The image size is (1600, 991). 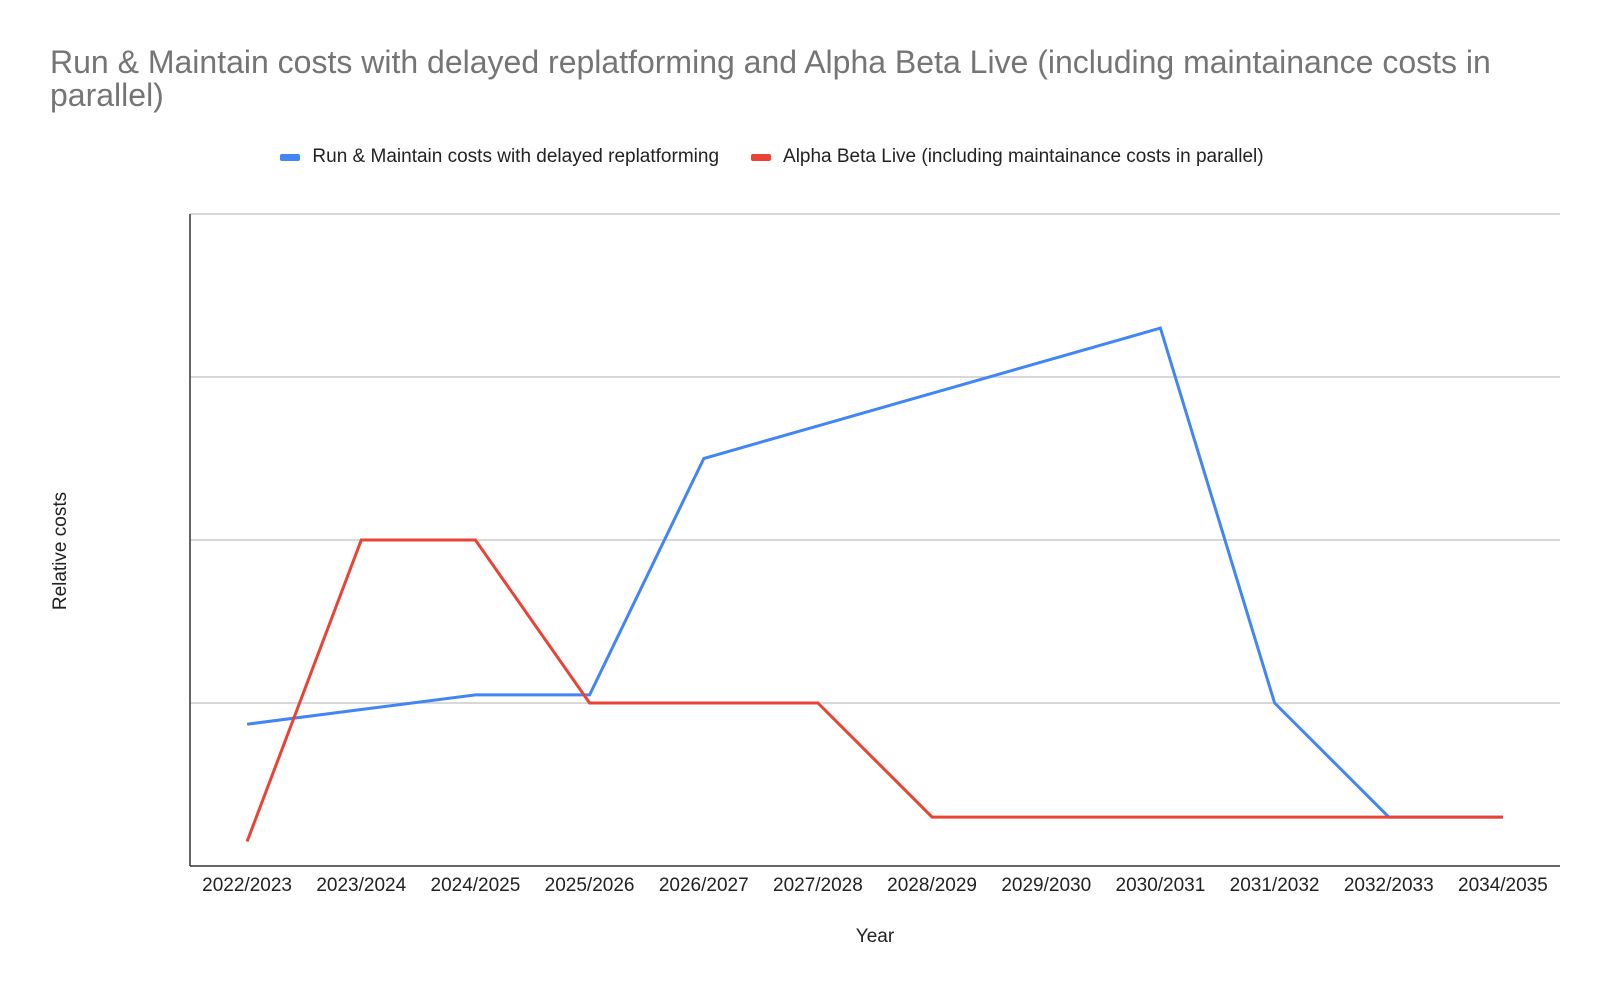 What do you see at coordinates (361, 885) in the screenshot?
I see `x-tick-label: 2023/2024` at bounding box center [361, 885].